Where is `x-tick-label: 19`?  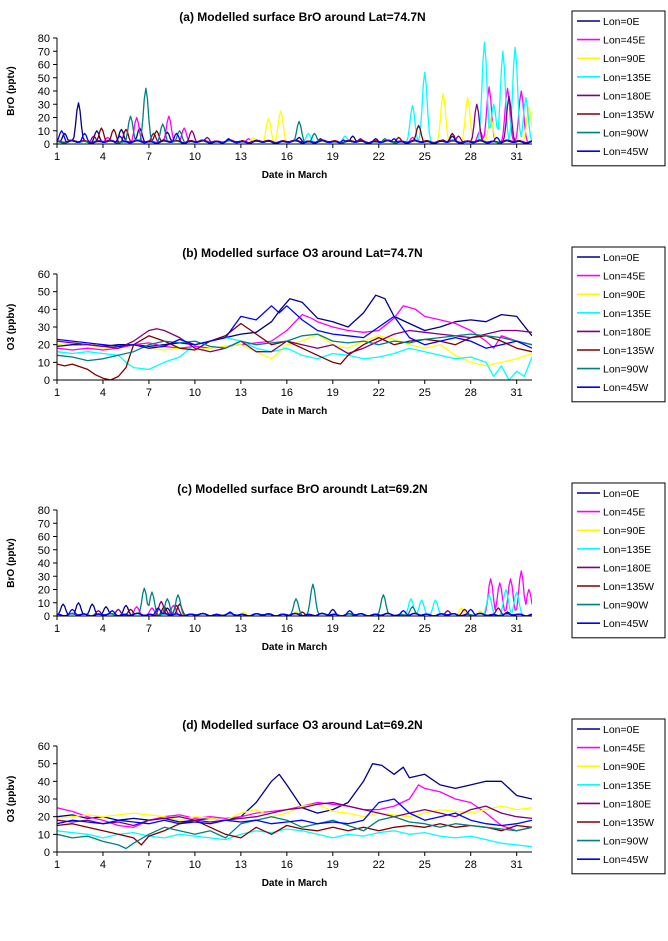
x-tick-label: 19 is located at coordinates (333, 865).